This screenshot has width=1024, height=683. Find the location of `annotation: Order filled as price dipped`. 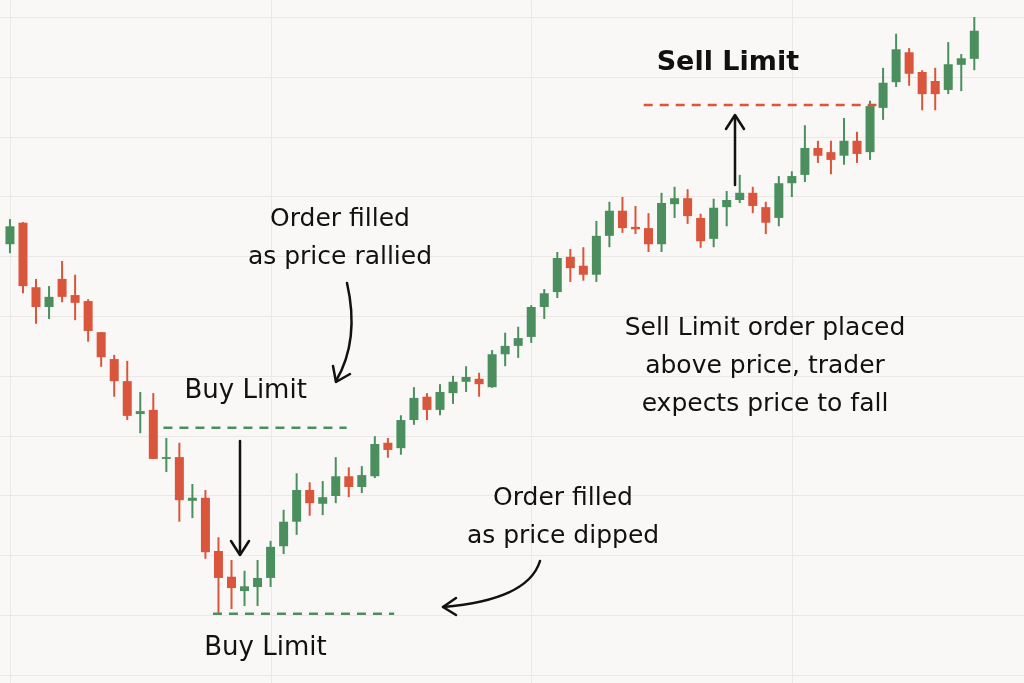

annotation: Order filled as price dipped is located at coordinates (563, 515).